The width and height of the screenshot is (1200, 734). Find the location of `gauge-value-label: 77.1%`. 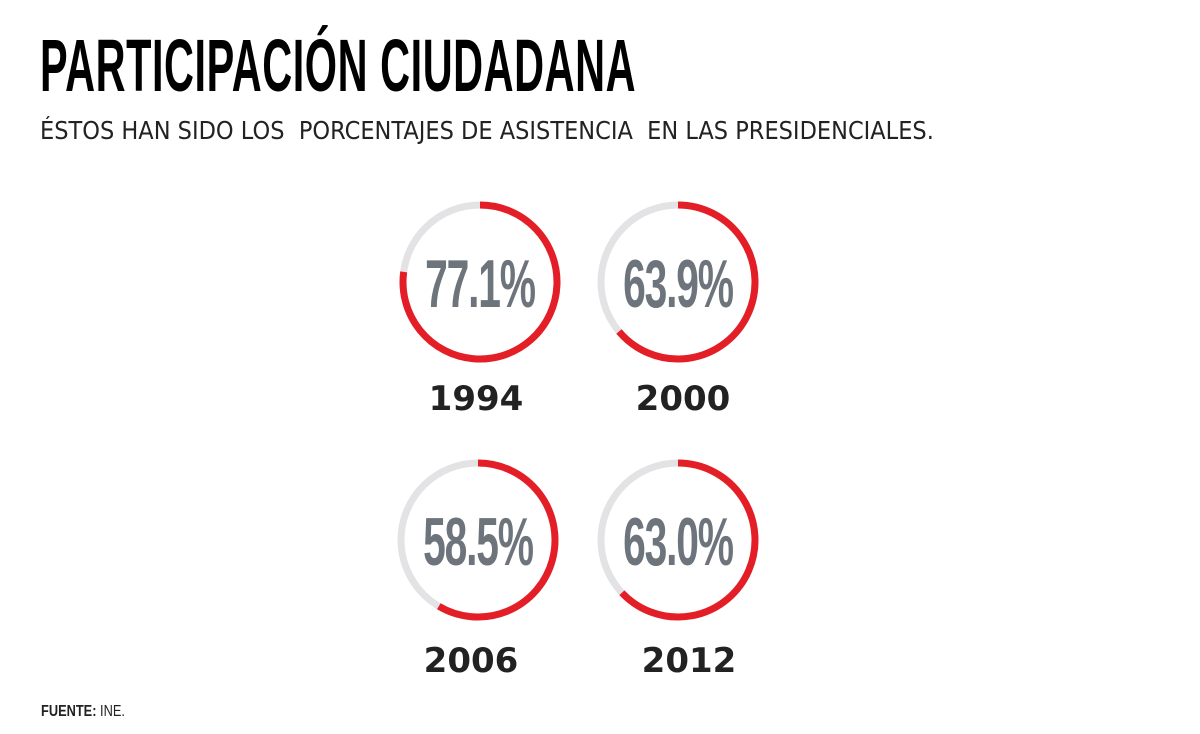

gauge-value-label: 77.1% is located at coordinates (480, 283).